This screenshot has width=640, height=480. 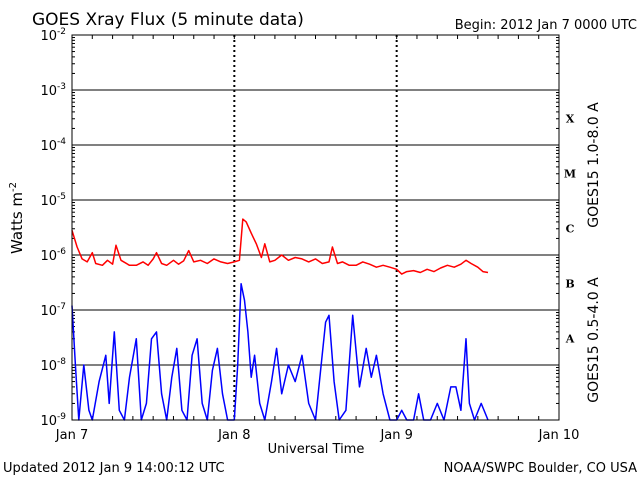 I want to click on y-tick-label: 10⁻⁴, so click(x=53, y=145).